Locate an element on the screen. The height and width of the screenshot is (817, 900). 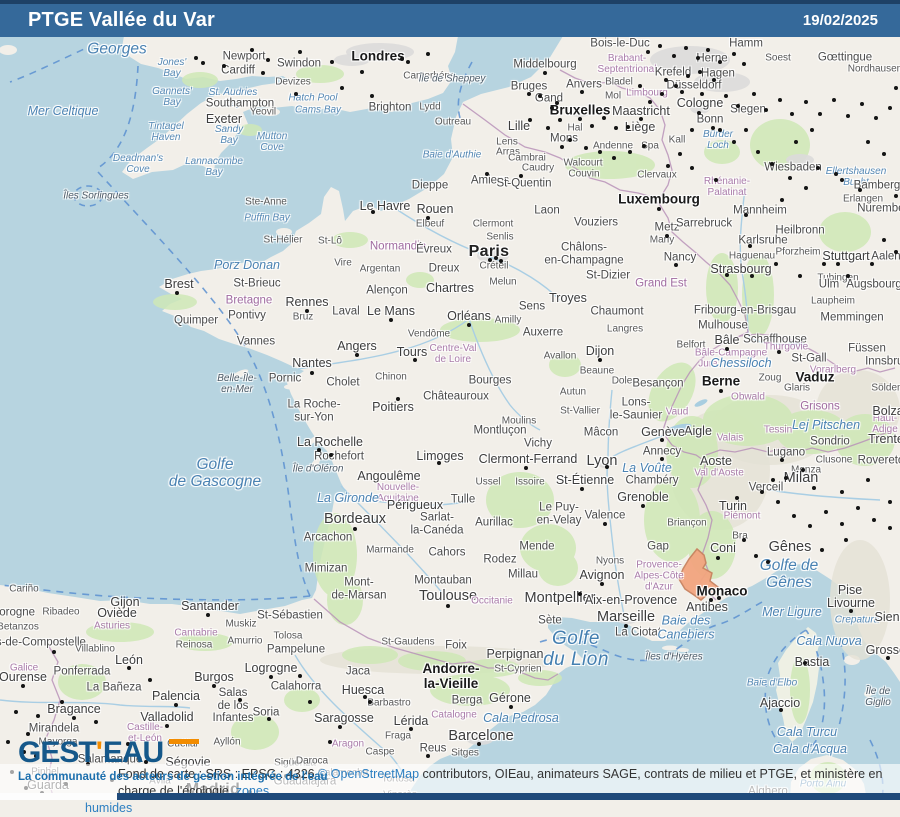
map-label: Rhénanie- Palatinat is located at coordinates (727, 187).